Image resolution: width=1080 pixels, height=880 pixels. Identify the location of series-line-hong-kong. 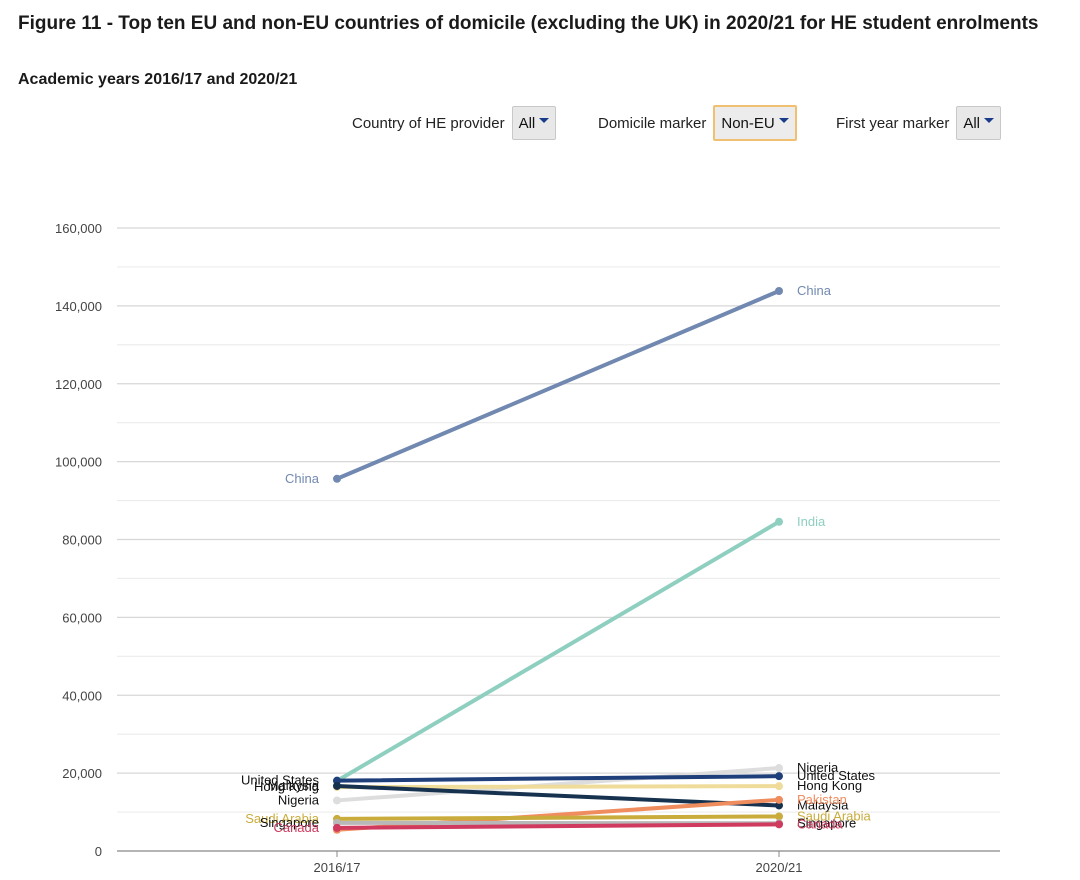
(558, 787).